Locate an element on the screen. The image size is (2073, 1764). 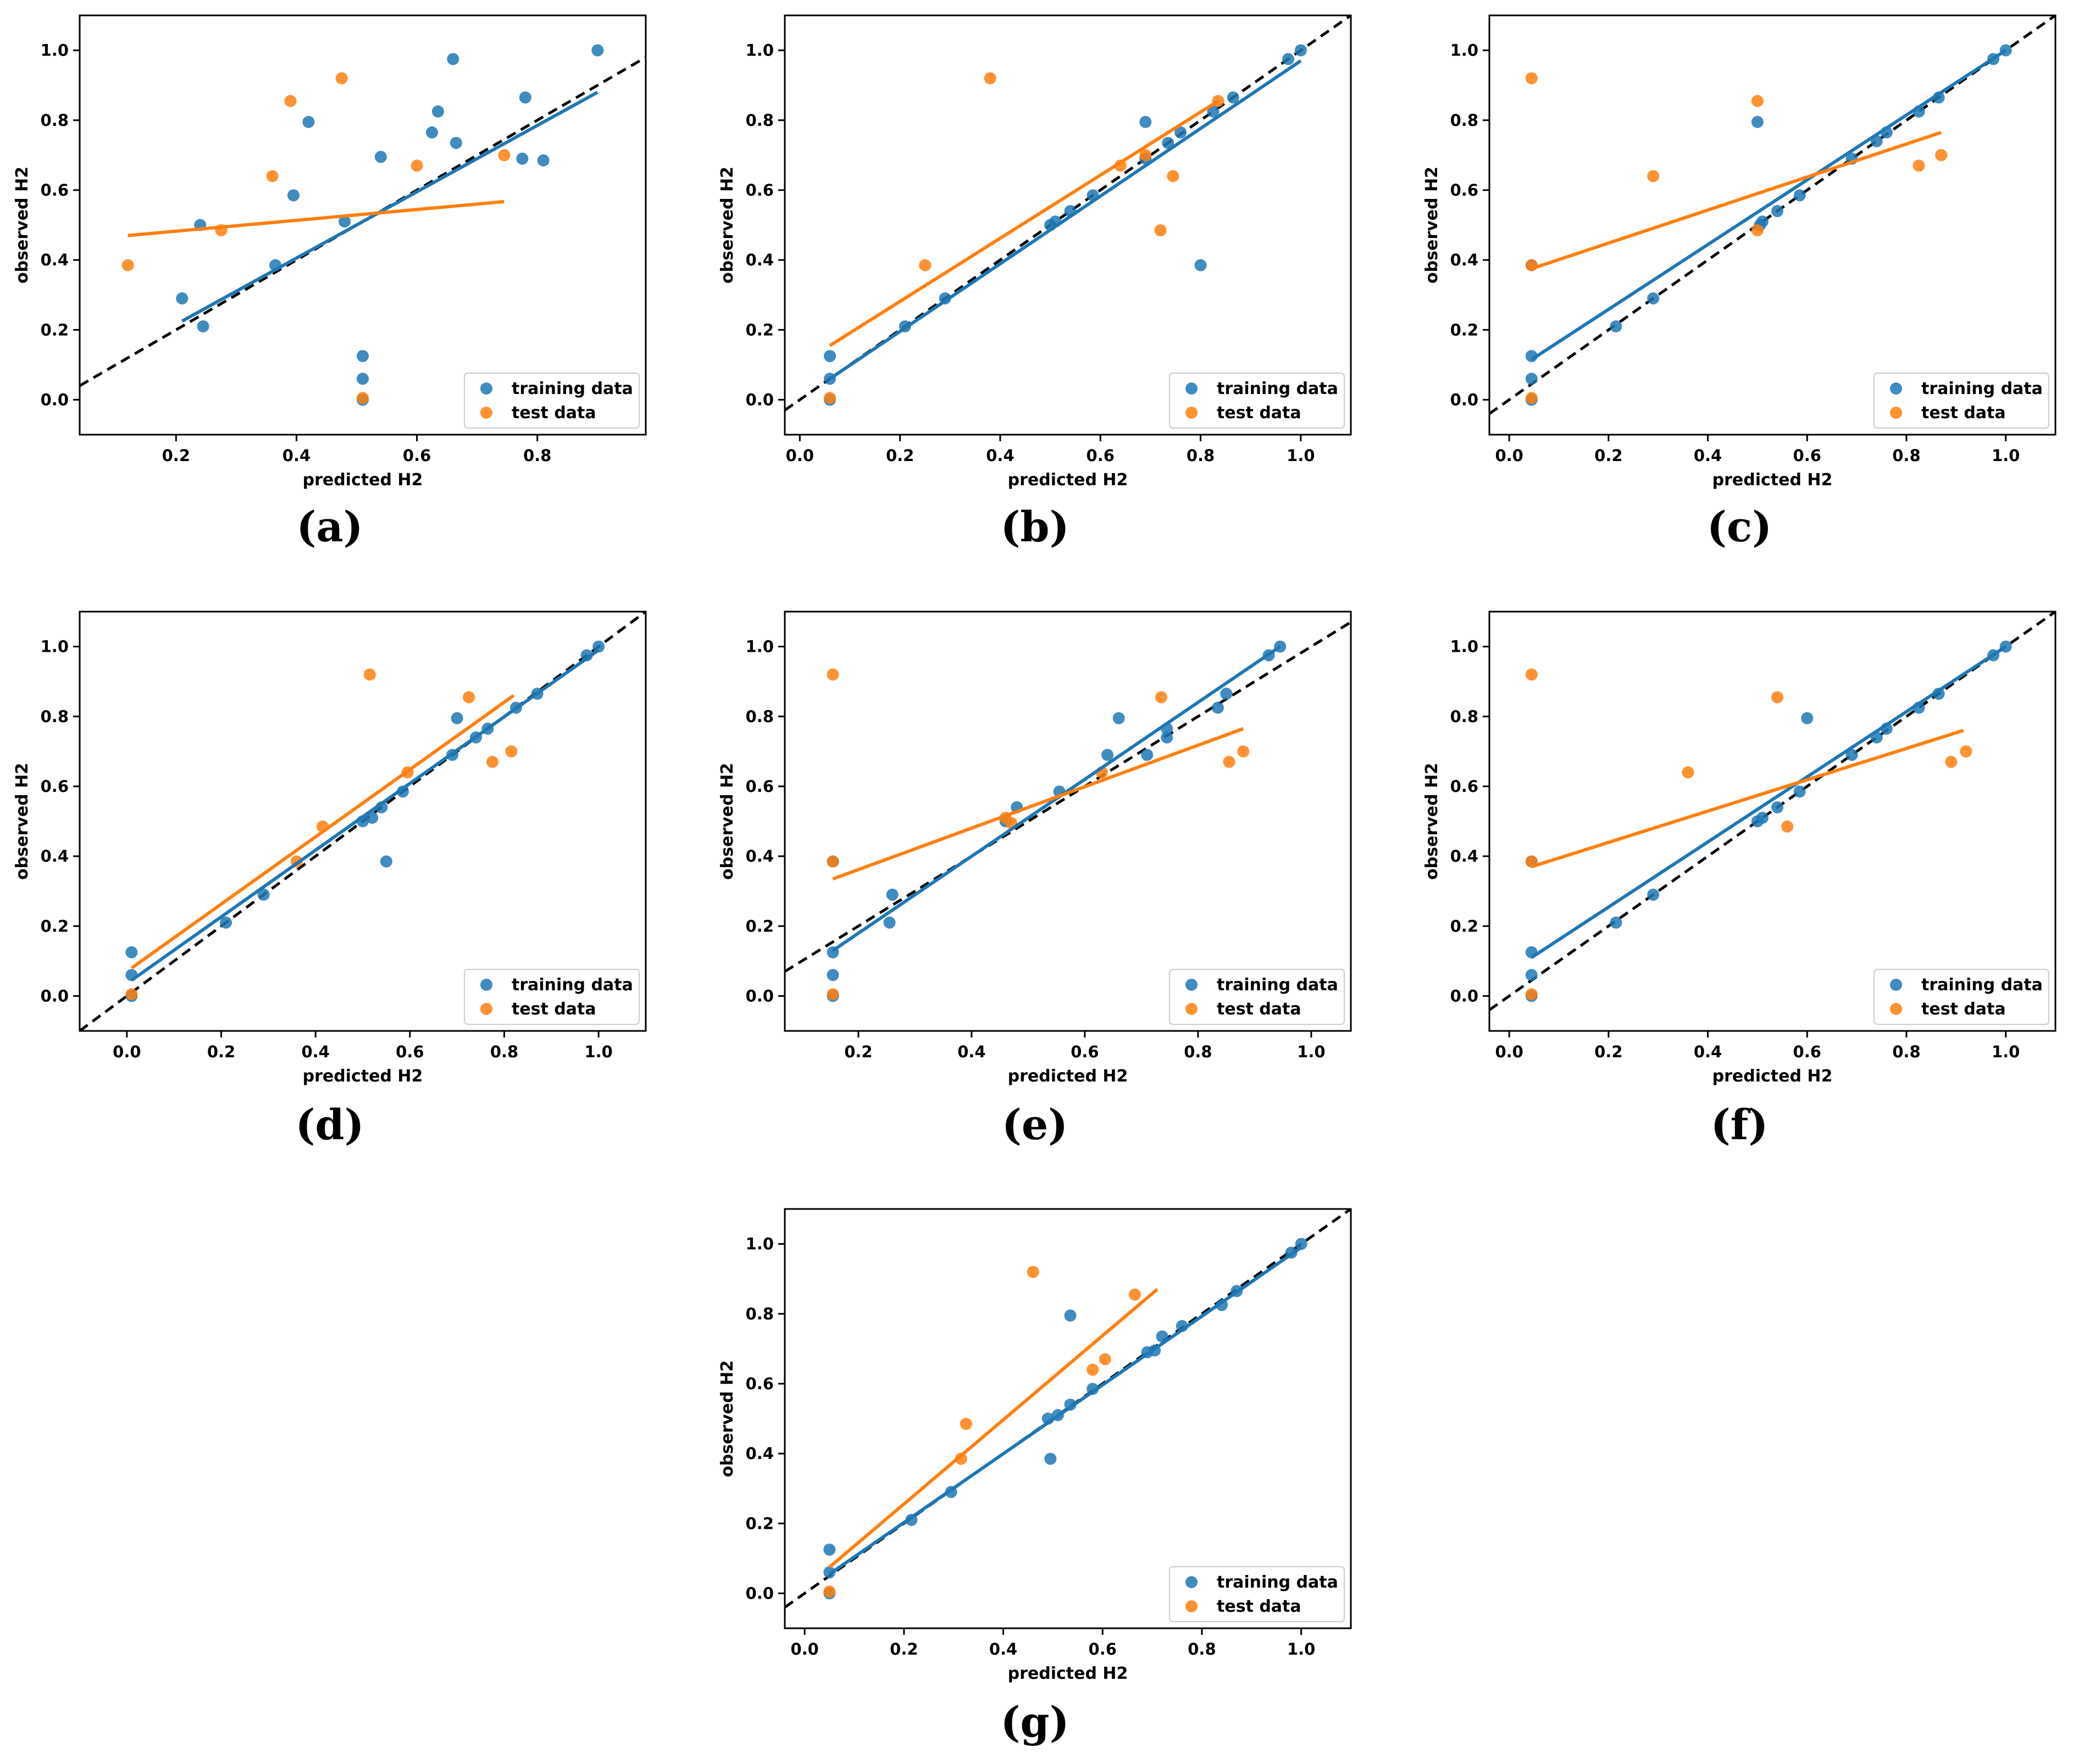
y-tick-label: 1.0 is located at coordinates (760, 646).